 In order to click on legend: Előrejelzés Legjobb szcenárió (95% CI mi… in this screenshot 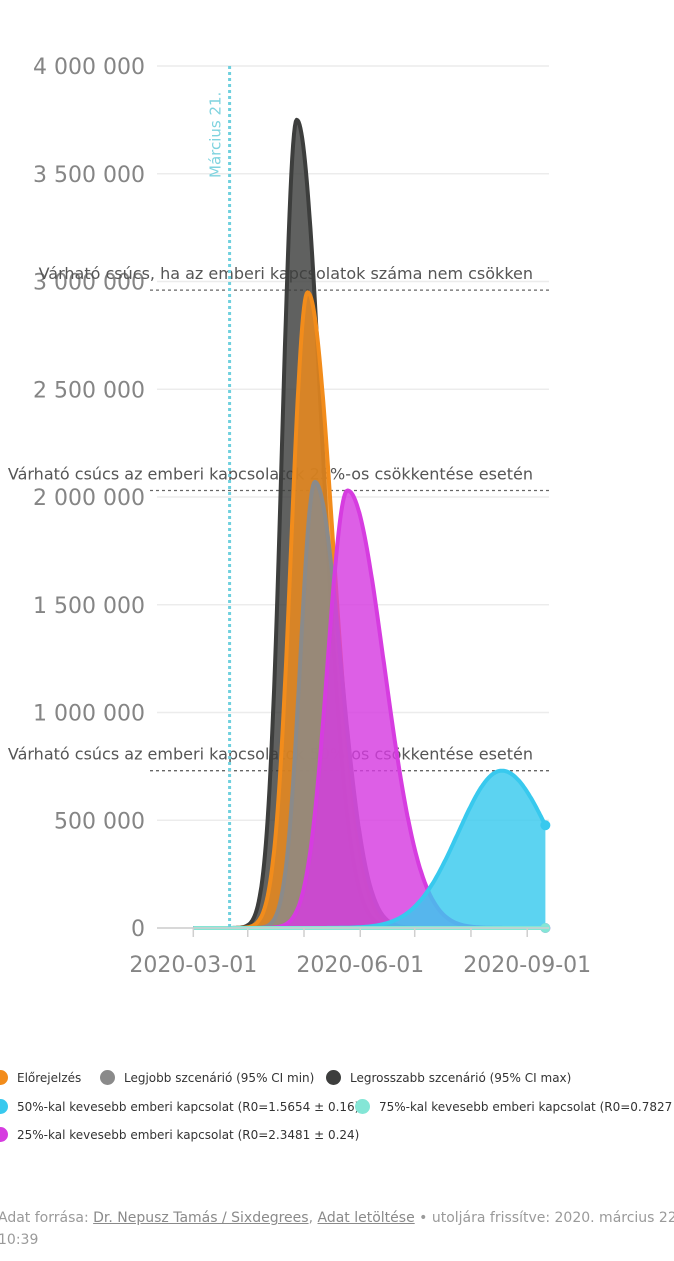, I will do `click(337, 1110)`.